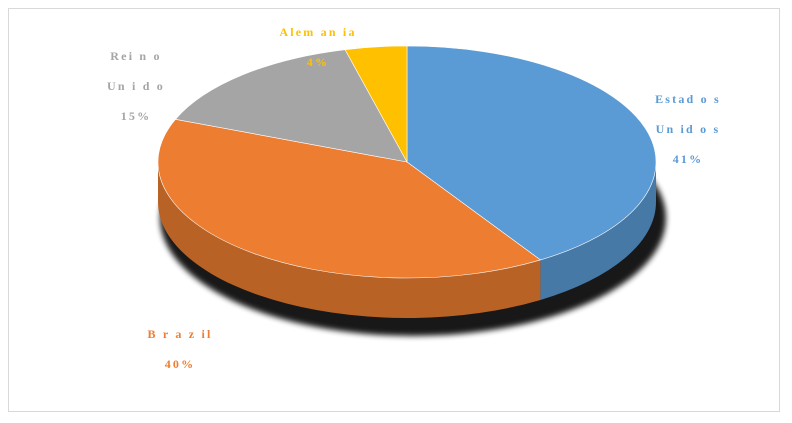 This screenshot has height=423, width=792. What do you see at coordinates (179, 349) in the screenshot?
I see `data-label-brazil: B r a z il 40%` at bounding box center [179, 349].